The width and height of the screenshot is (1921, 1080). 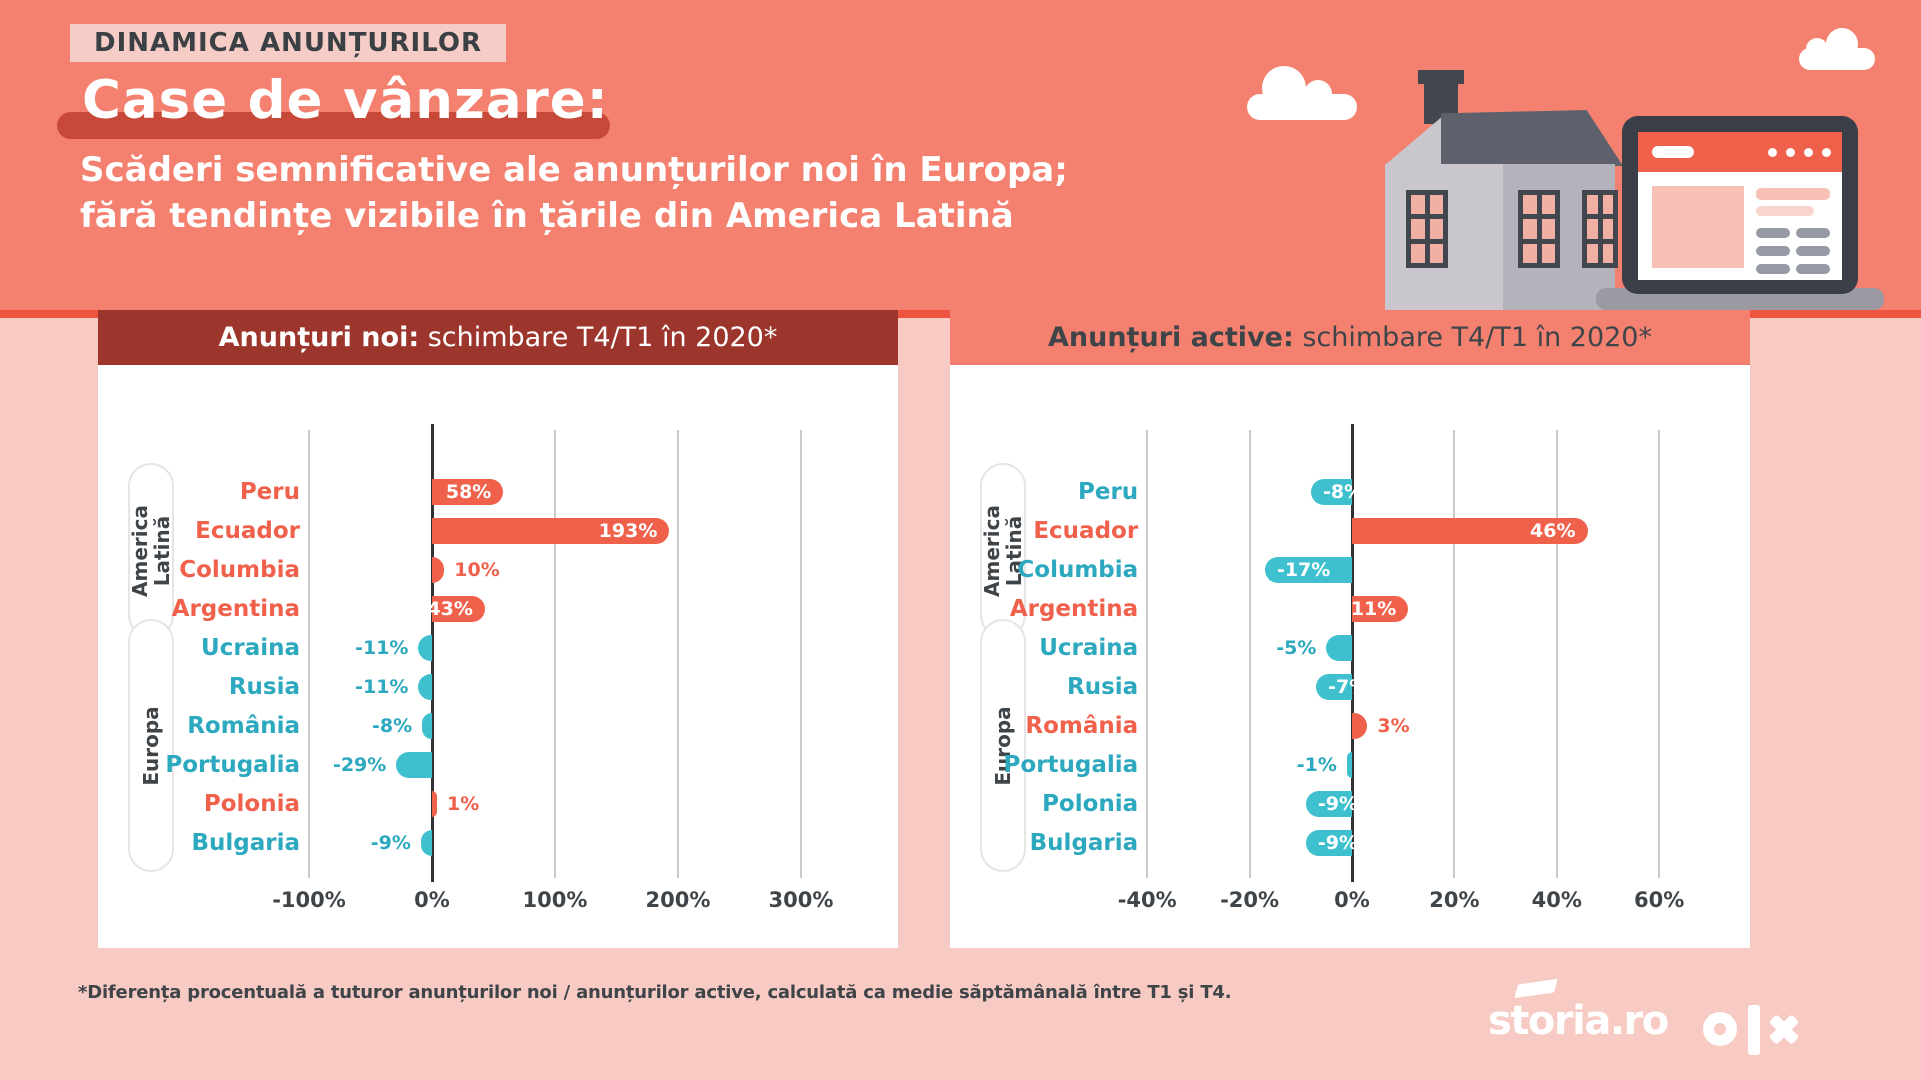 I want to click on bar-value-label: -5%, so click(x=1296, y=648).